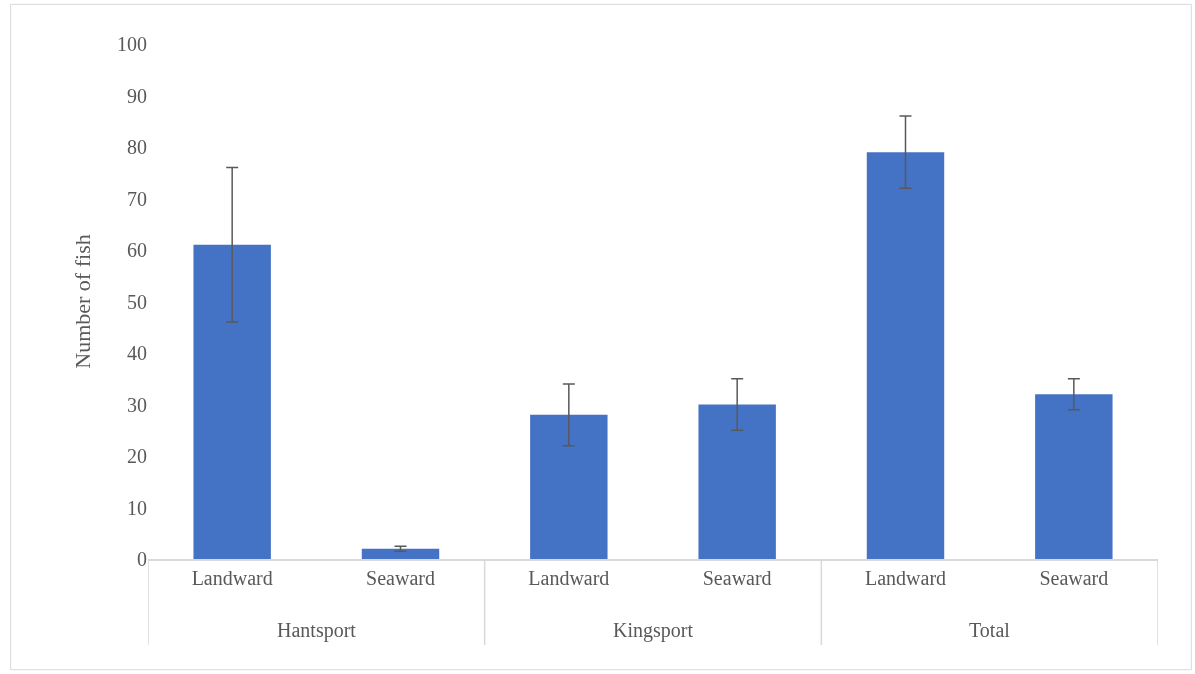 Image resolution: width=1195 pixels, height=674 pixels. What do you see at coordinates (990, 630) in the screenshot?
I see `text: Total` at bounding box center [990, 630].